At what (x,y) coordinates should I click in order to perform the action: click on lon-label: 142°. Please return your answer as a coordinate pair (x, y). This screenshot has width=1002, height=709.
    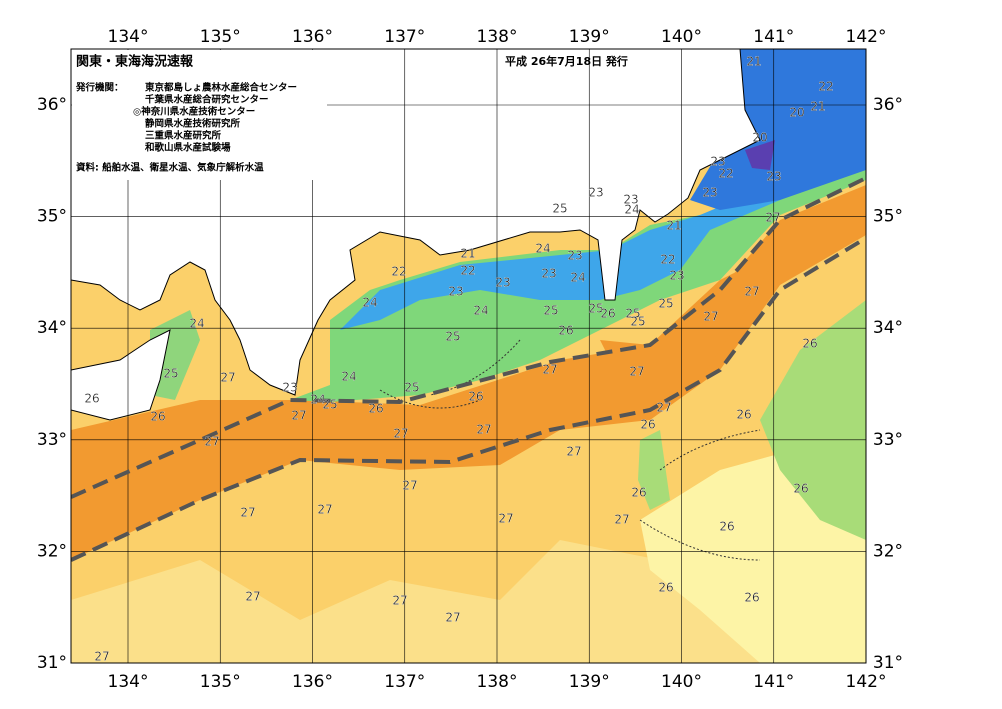
    Looking at the image, I should click on (866, 37).